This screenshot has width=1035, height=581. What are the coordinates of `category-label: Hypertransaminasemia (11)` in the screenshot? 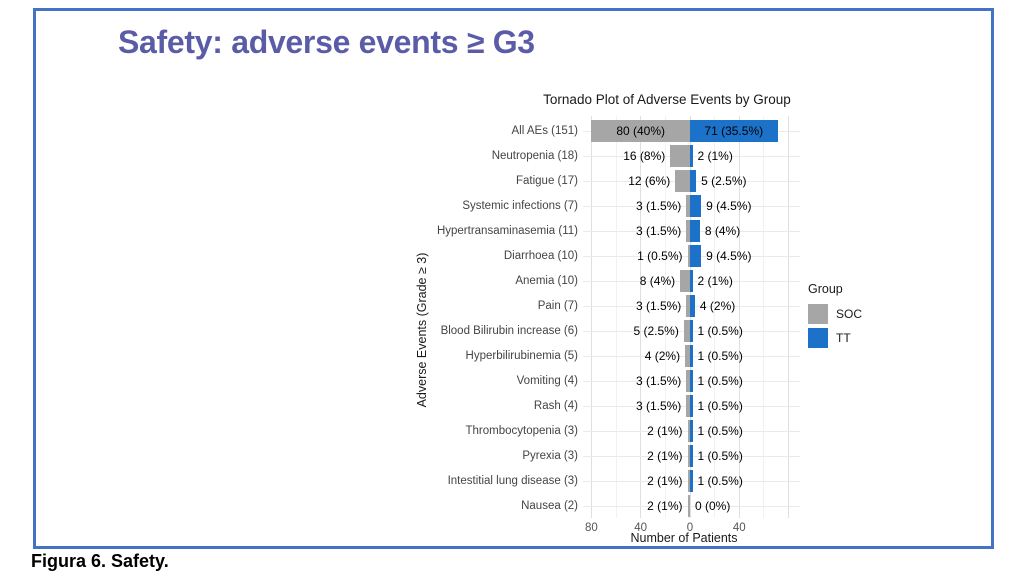 It's located at (507, 231).